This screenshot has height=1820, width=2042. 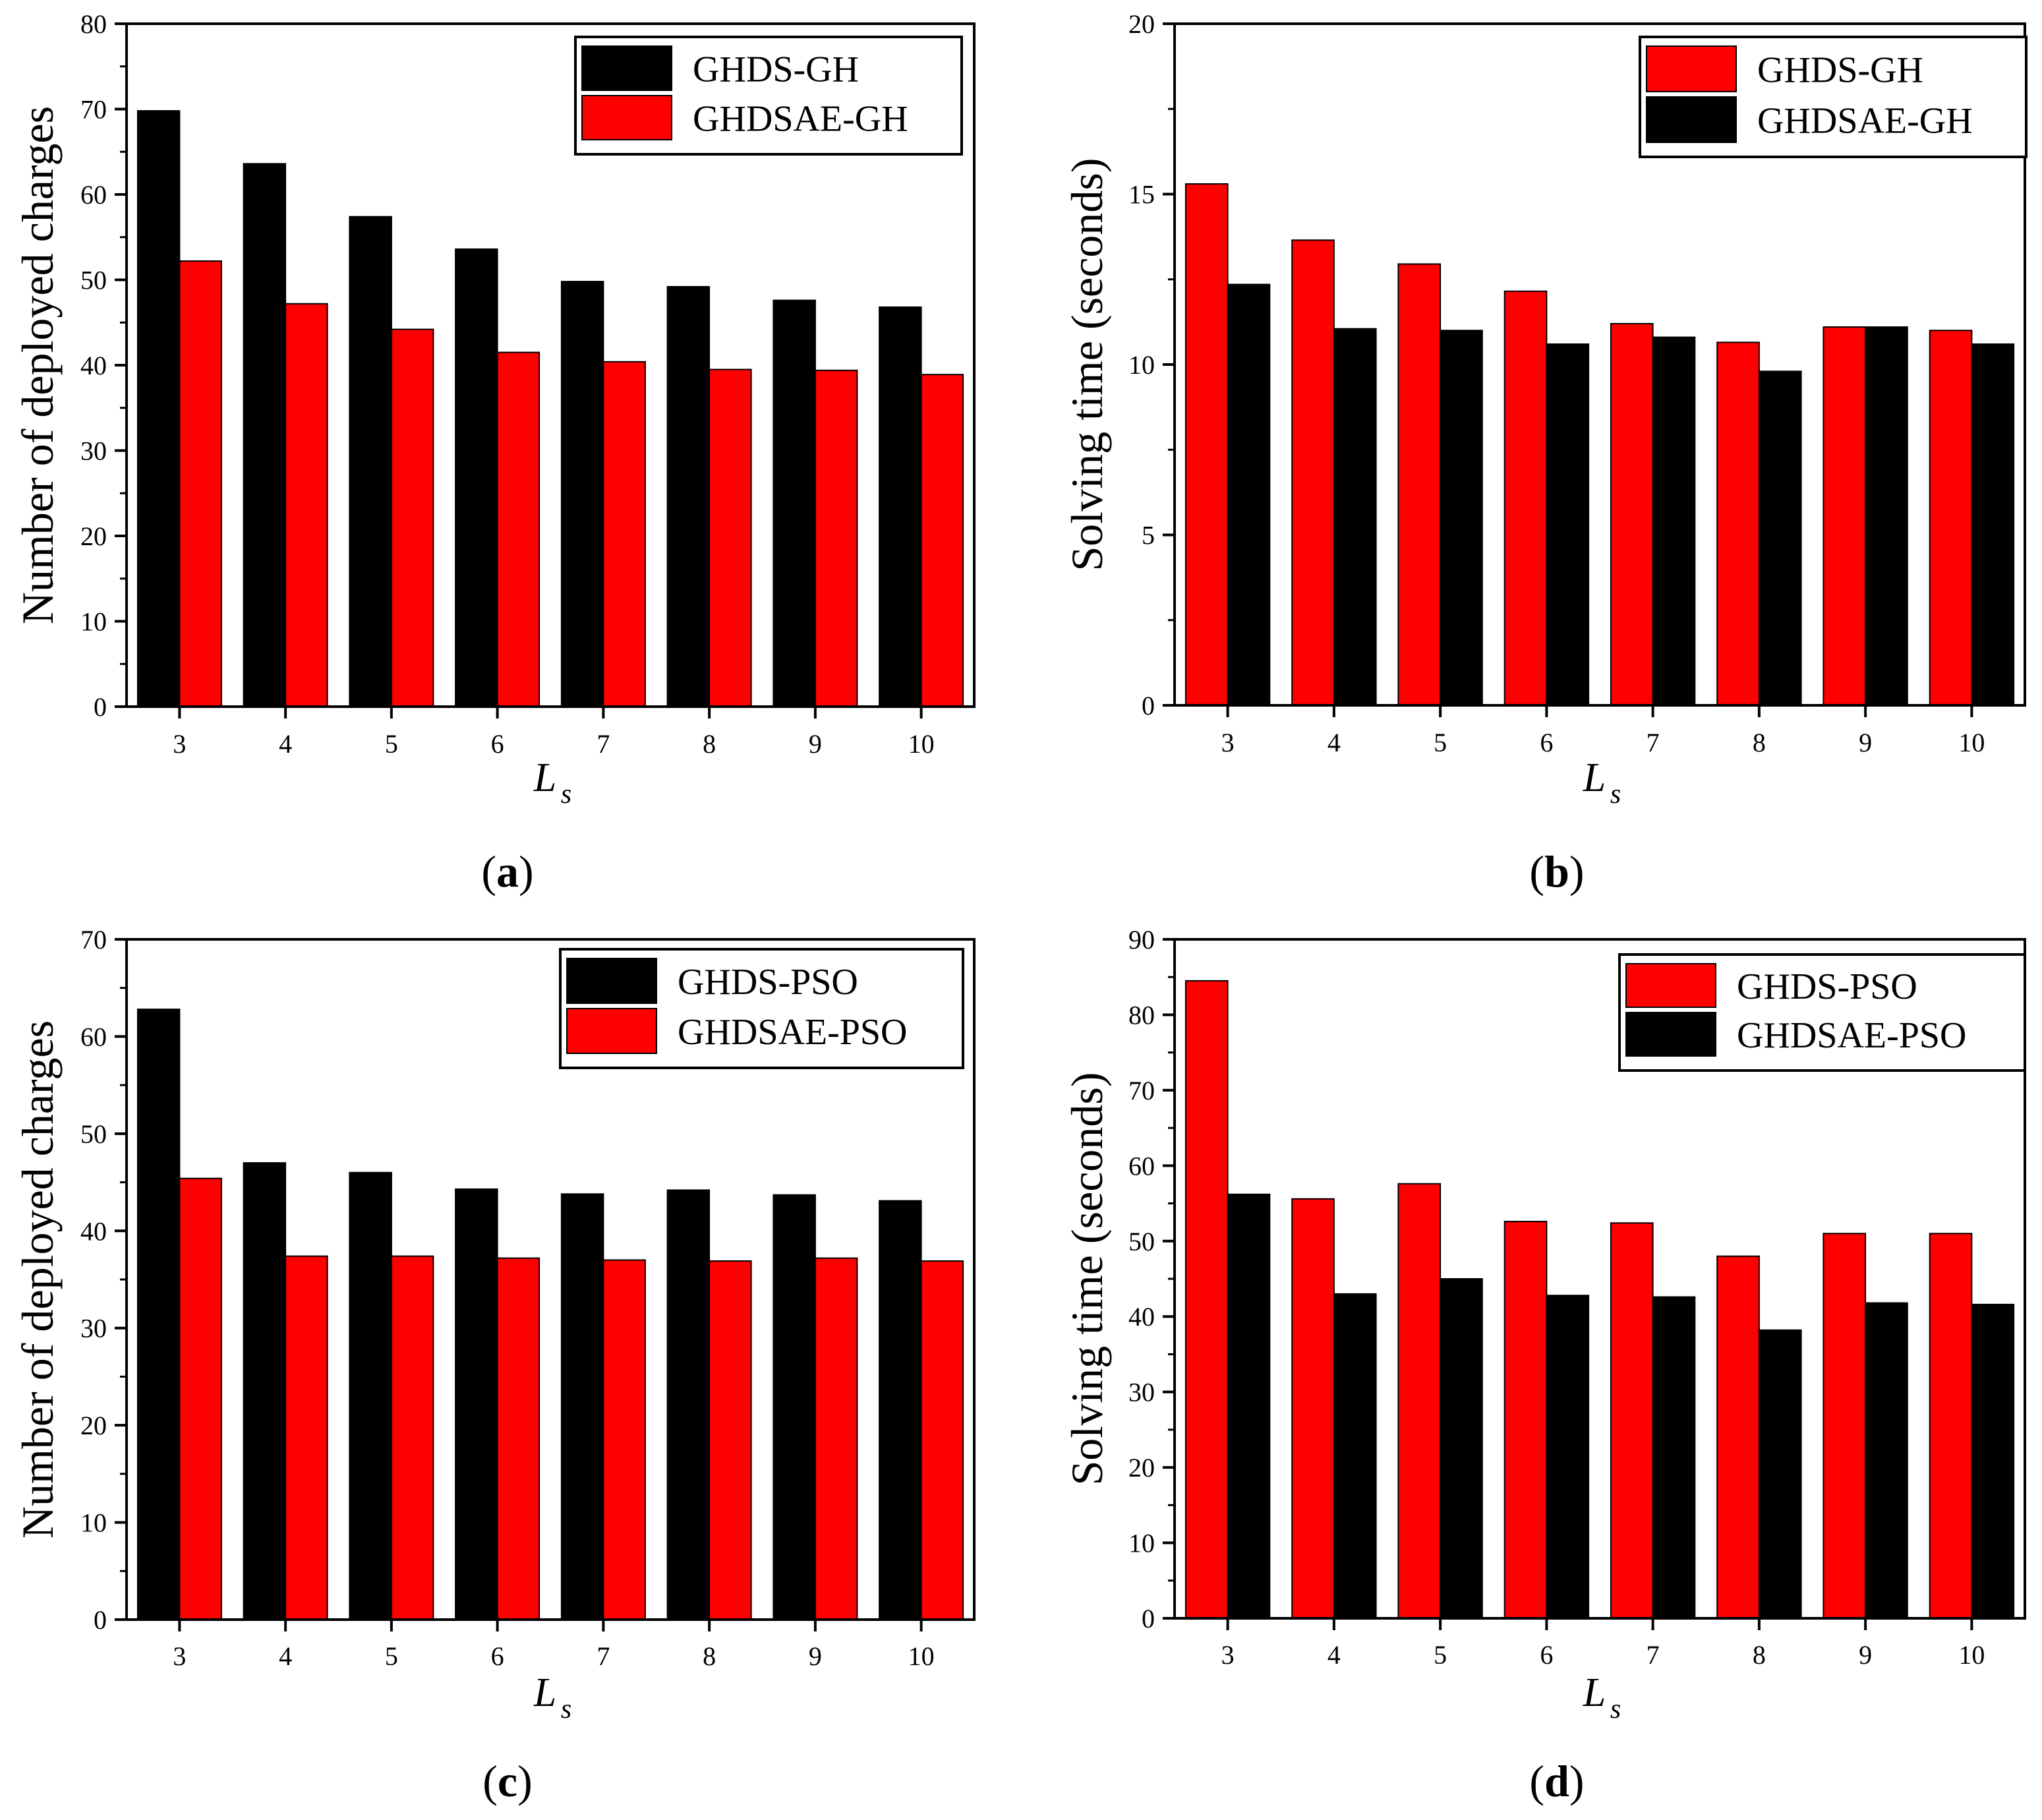 What do you see at coordinates (508, 1781) in the screenshot?
I see `caption-letter: c` at bounding box center [508, 1781].